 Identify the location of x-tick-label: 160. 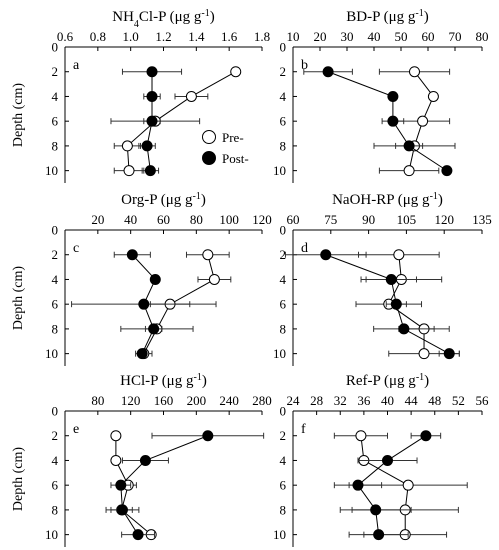
(164, 400).